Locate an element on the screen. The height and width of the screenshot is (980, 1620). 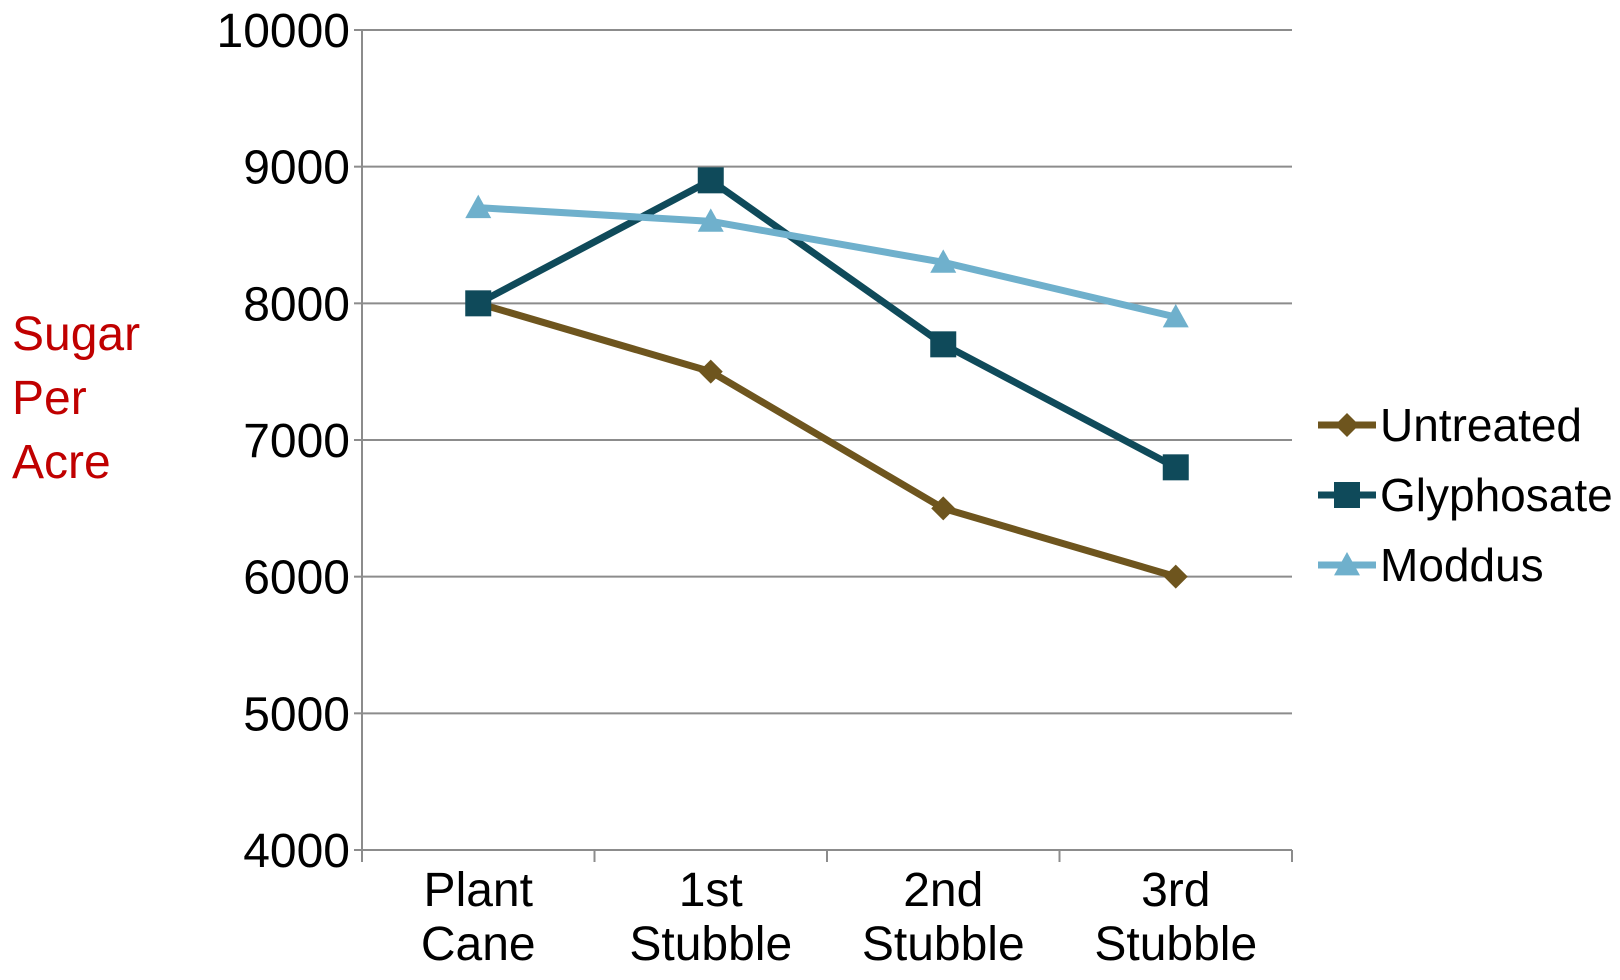
y-tick-label: 8000 is located at coordinates (296, 304).